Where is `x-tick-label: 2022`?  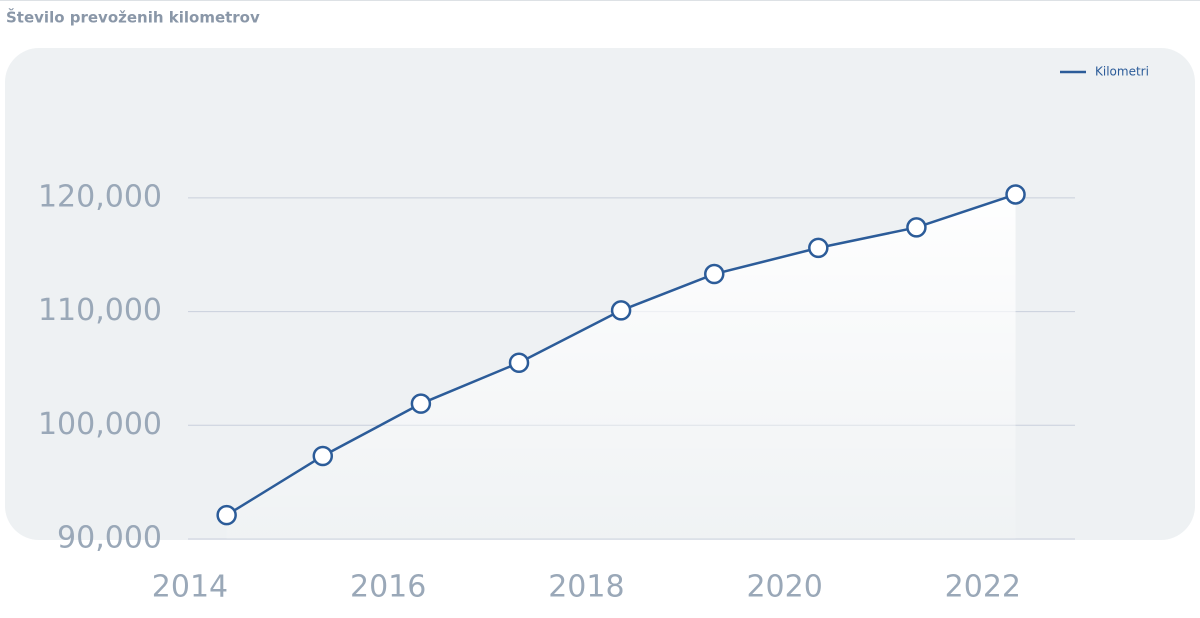
x-tick-label: 2022 is located at coordinates (983, 587).